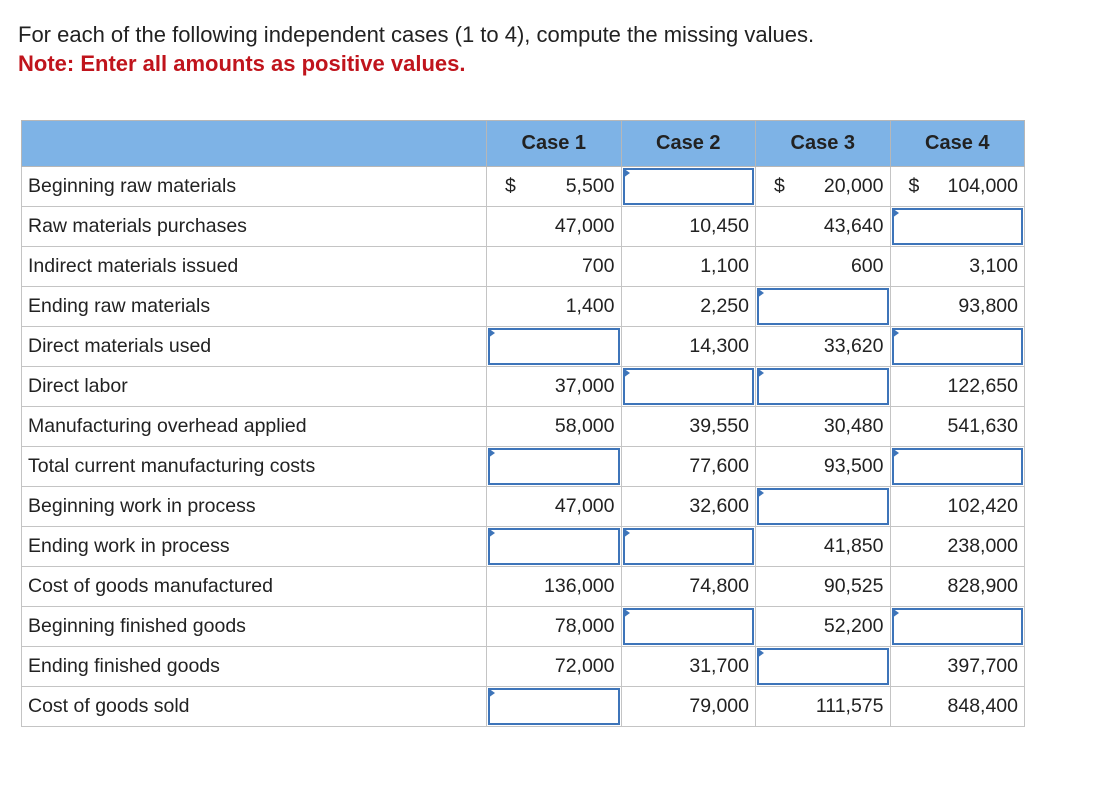 The width and height of the screenshot is (1104, 812). Describe the element at coordinates (724, 266) in the screenshot. I see `cell-value: 1,100` at that location.